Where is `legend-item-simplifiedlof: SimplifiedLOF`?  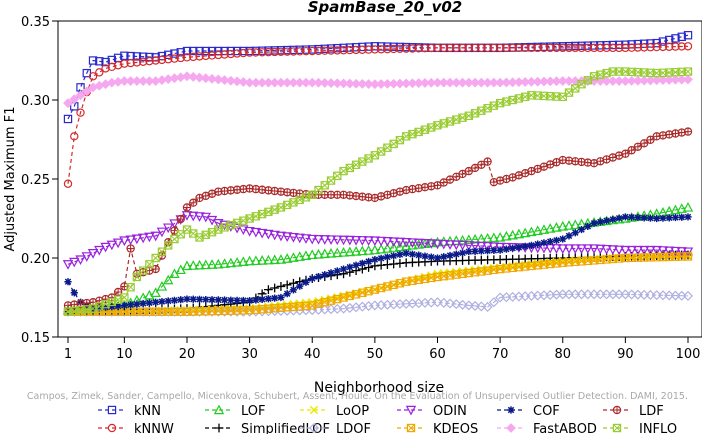
legend-item-simplifiedlof: SimplifiedLOF is located at coordinates (267, 428).